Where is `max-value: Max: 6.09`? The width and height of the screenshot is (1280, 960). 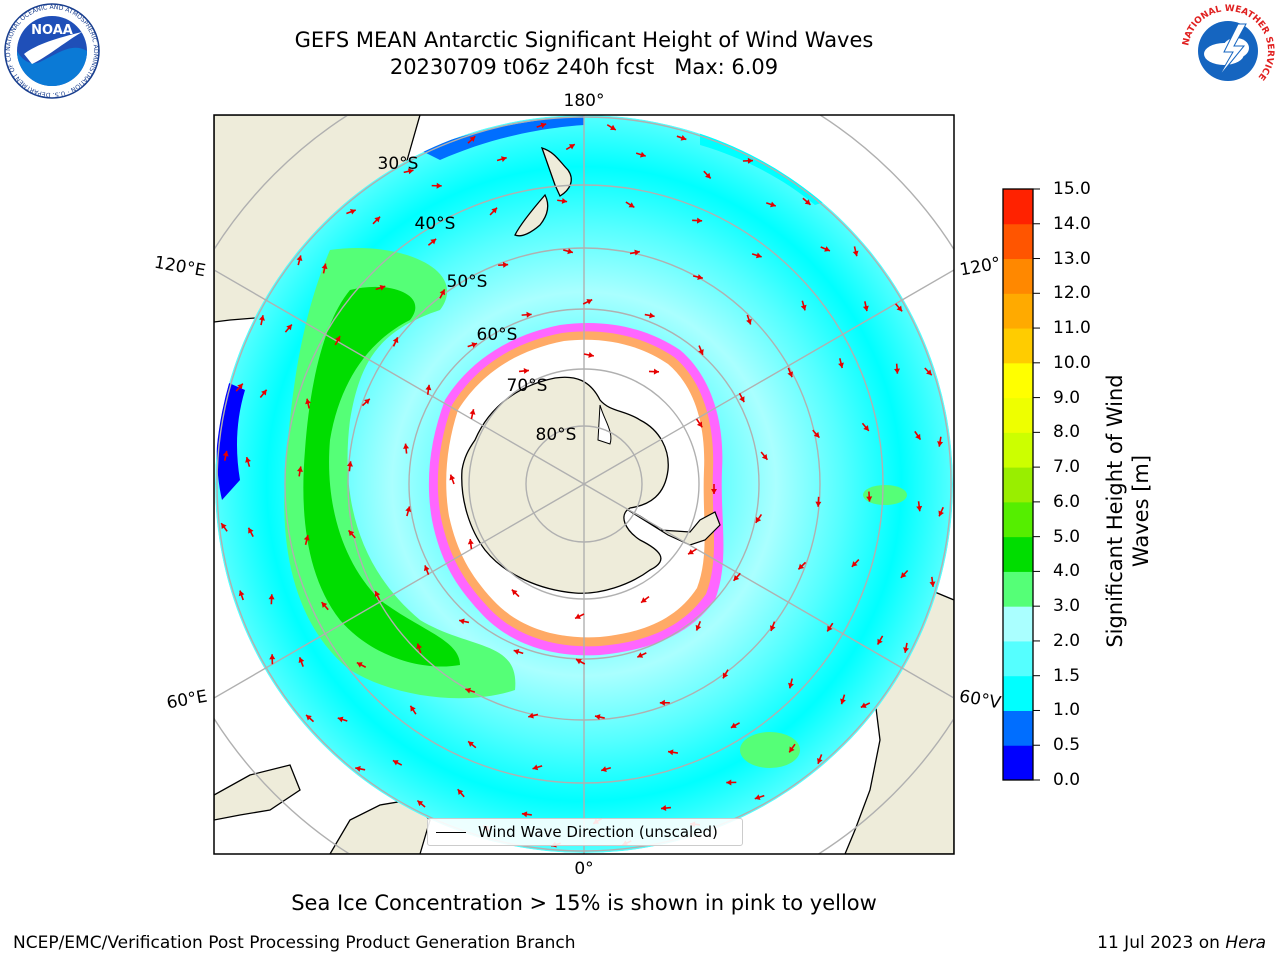
max-value: Max: 6.09 is located at coordinates (726, 67).